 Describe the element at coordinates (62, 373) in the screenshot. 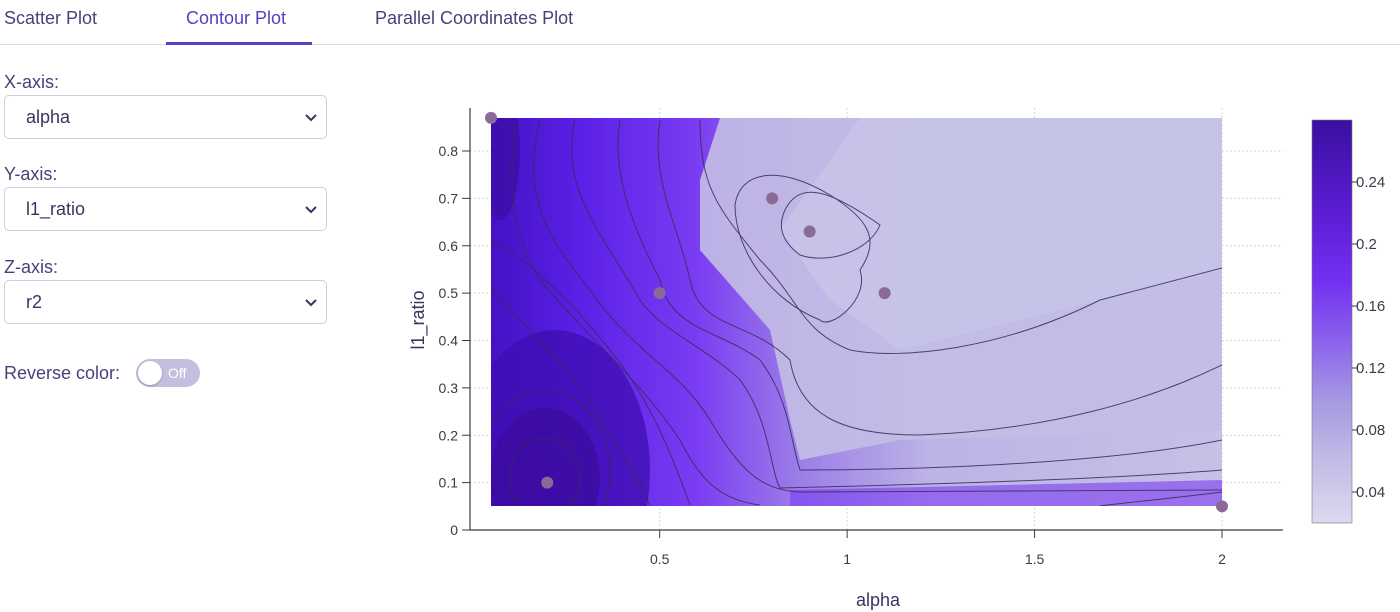

I see `reverse-color-label: Reverse color:` at that location.